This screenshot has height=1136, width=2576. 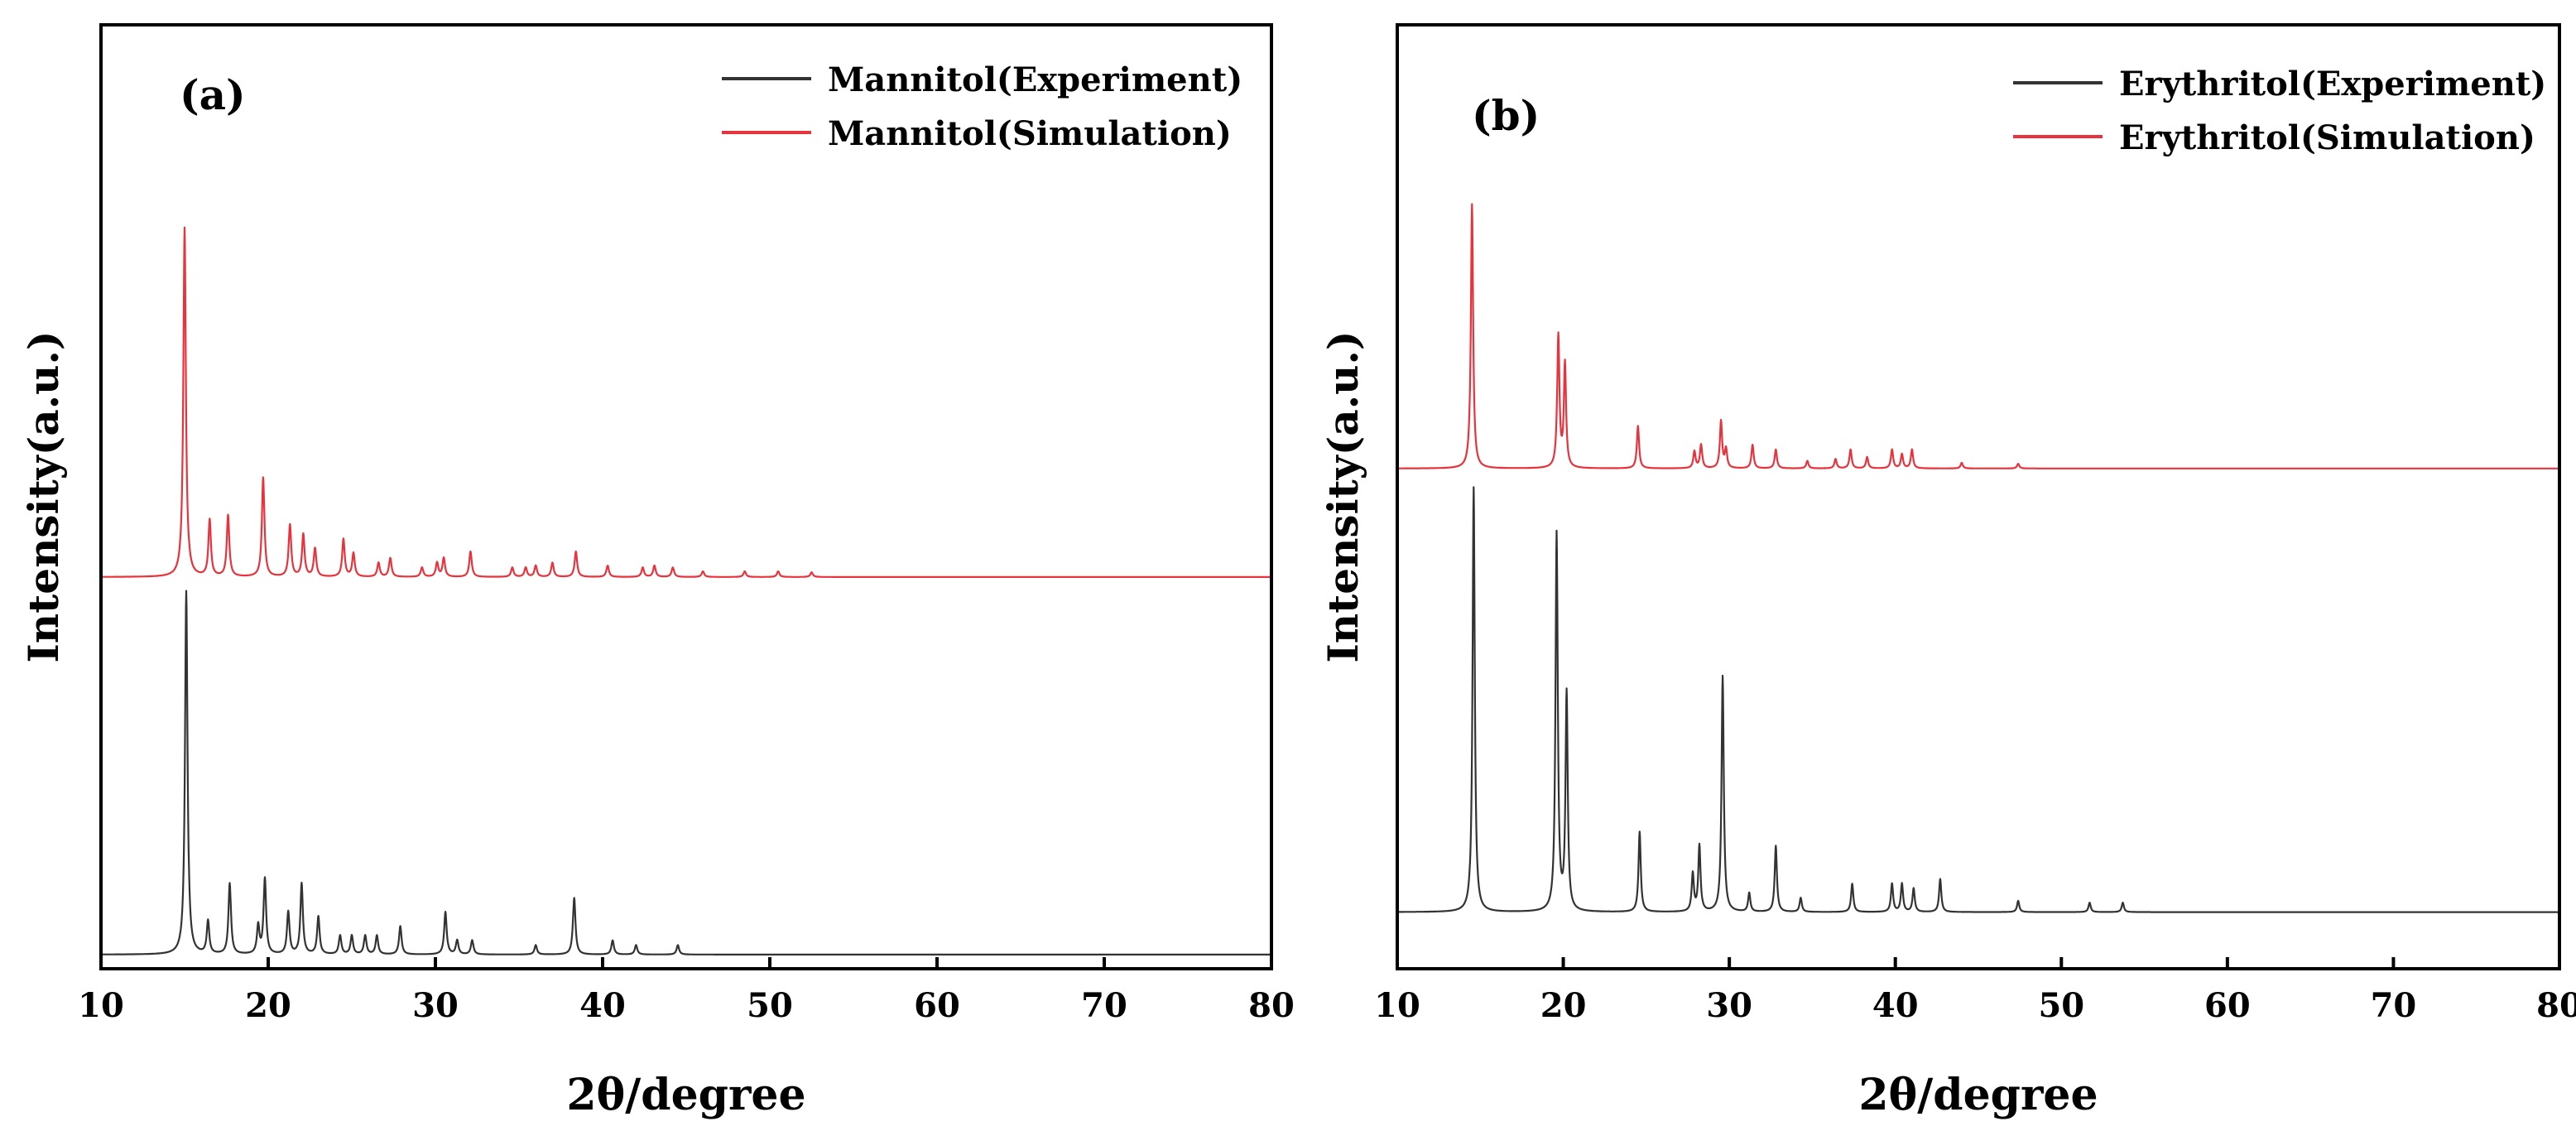 What do you see at coordinates (2556, 1005) in the screenshot?
I see `panel-b-x-tick-label-80: 80` at bounding box center [2556, 1005].